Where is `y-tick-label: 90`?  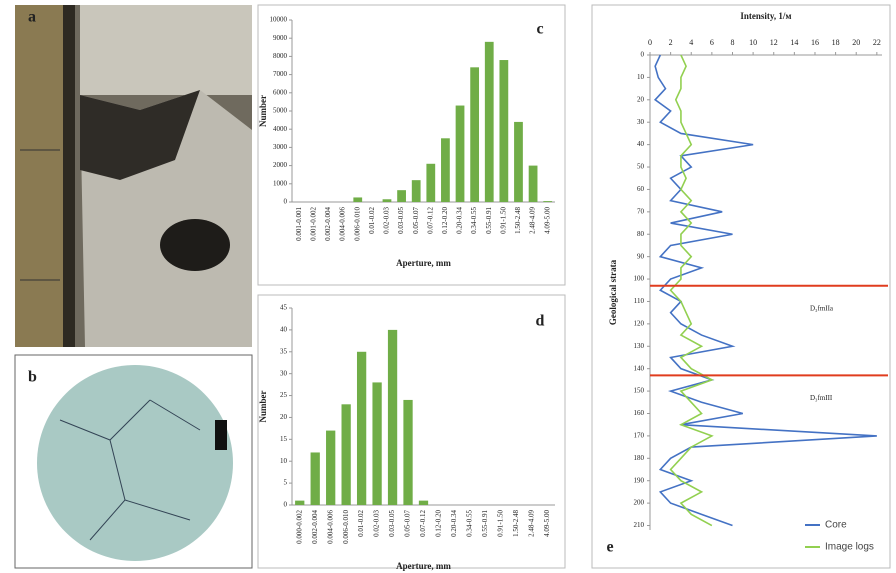
y-tick-label: 90 is located at coordinates (641, 256).